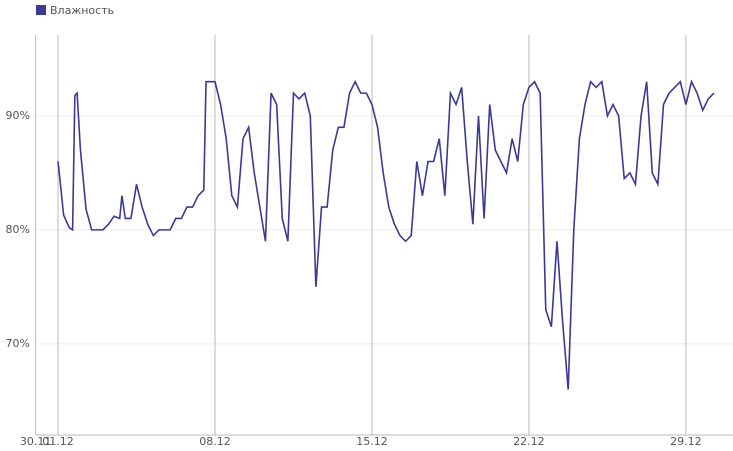  What do you see at coordinates (18, 229) in the screenshot?
I see `y-tick-label: 80%` at bounding box center [18, 229].